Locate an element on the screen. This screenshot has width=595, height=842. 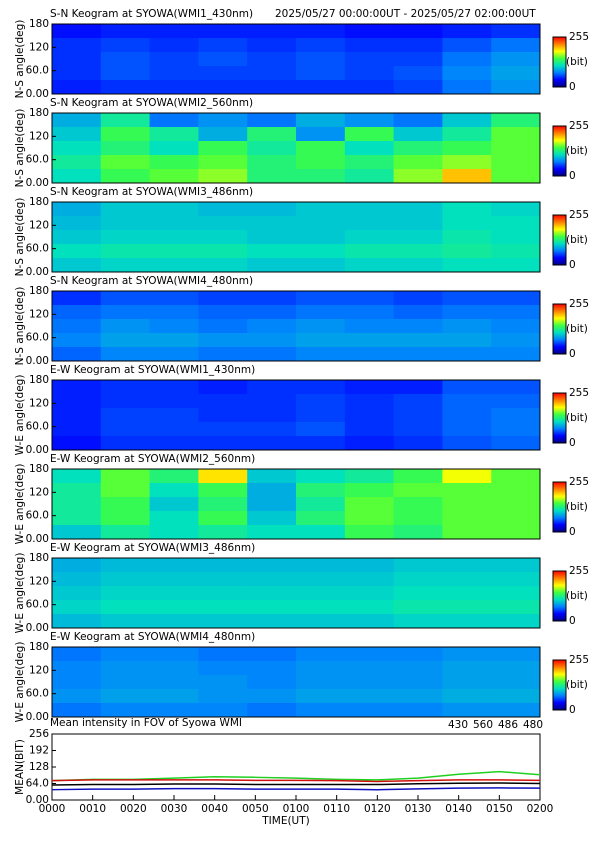
y-tick-label: 120 is located at coordinates (39, 492).